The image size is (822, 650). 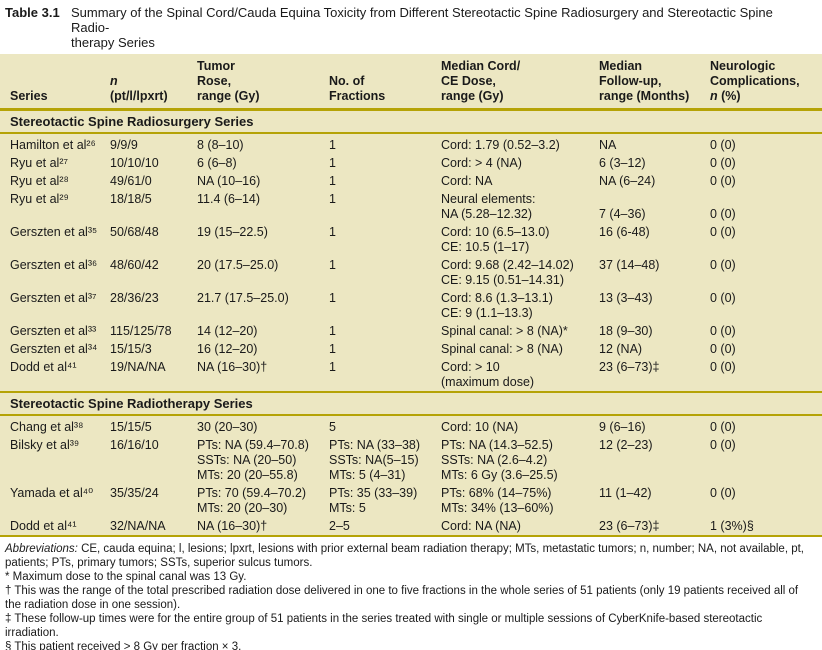 What do you see at coordinates (629, 367) in the screenshot?
I see `table-cell: 23 (6–73)‡` at bounding box center [629, 367].